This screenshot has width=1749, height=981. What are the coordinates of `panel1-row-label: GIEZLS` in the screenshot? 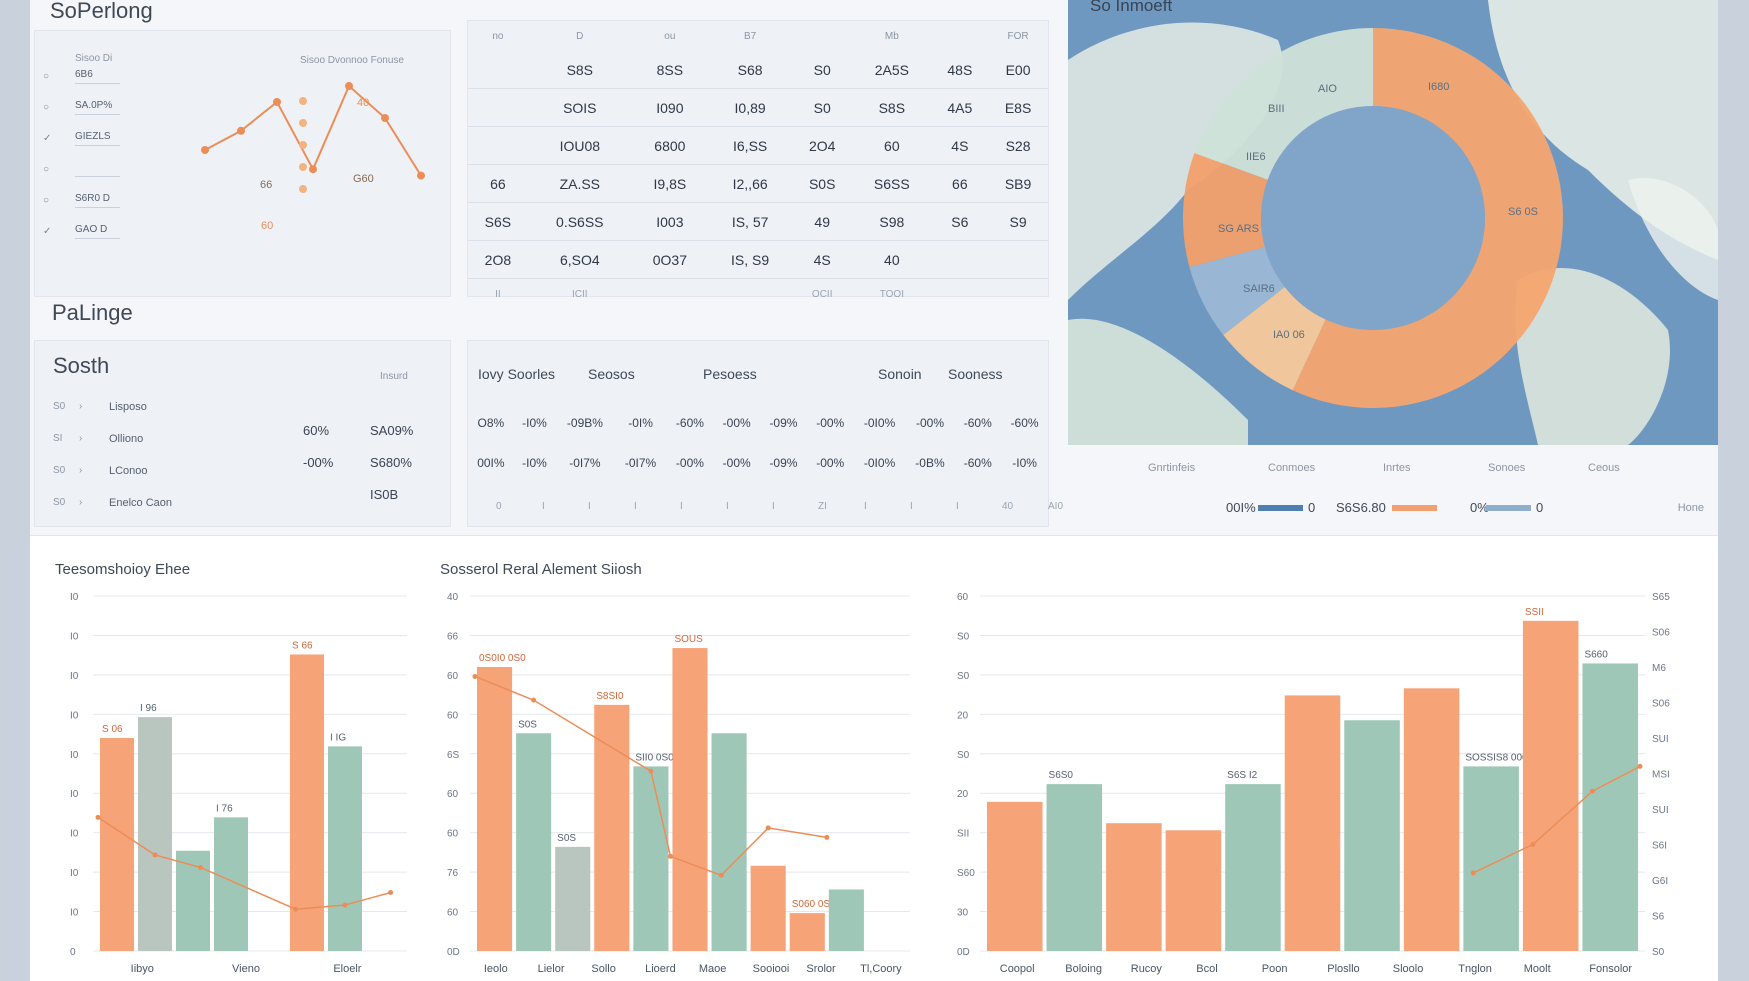 It's located at (93, 136).